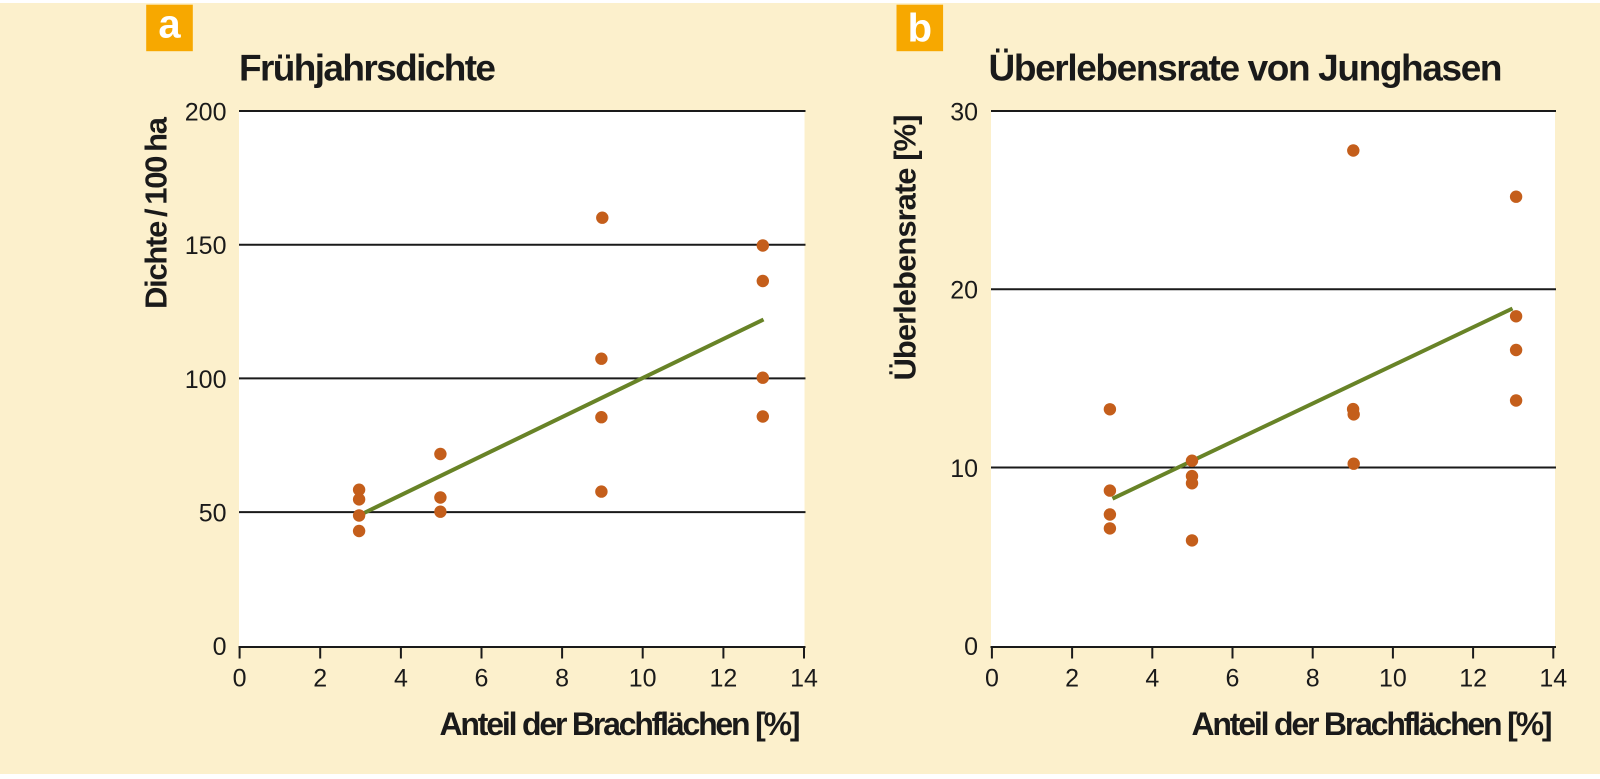 The image size is (1600, 779). I want to click on svg-text: 30, so click(964, 112).